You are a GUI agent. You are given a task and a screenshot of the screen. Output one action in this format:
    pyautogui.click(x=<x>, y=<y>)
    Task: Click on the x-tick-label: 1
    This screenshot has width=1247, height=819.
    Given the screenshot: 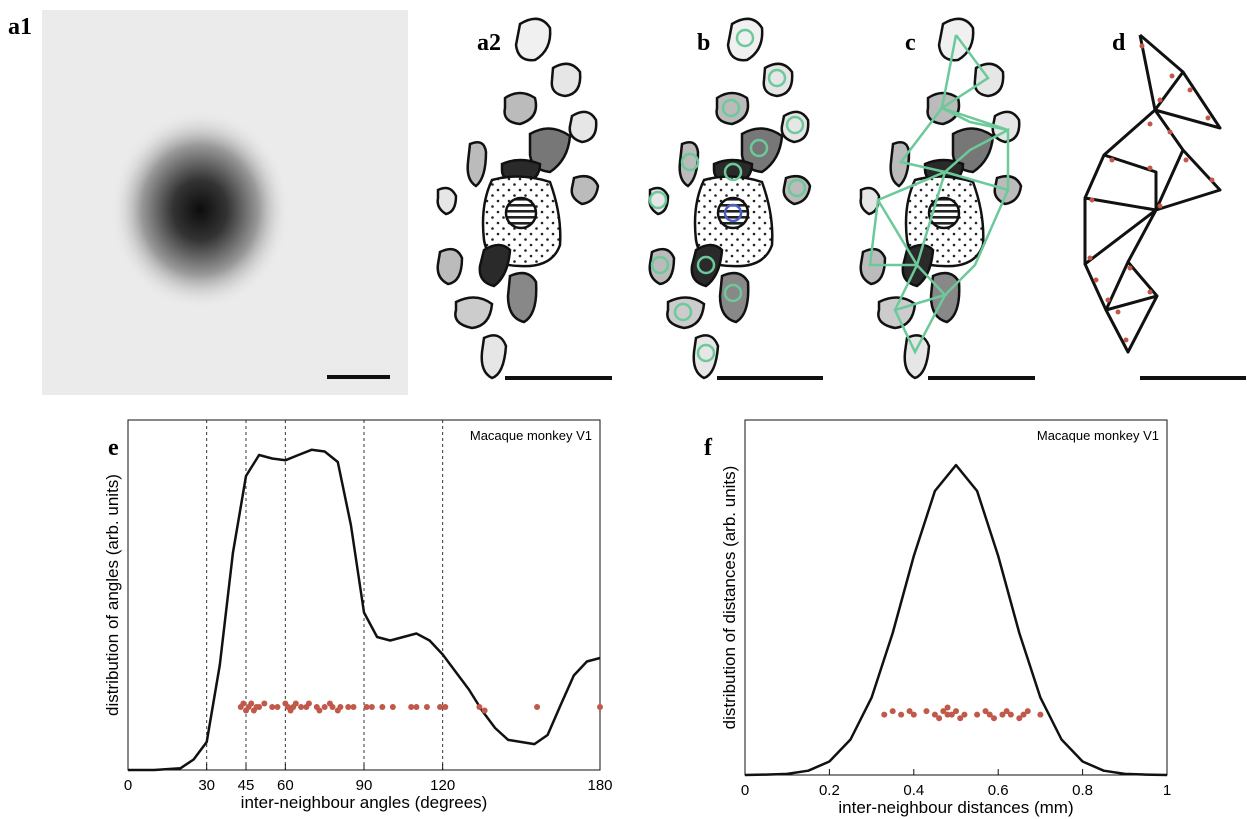 What is the action you would take?
    pyautogui.click(x=1167, y=790)
    